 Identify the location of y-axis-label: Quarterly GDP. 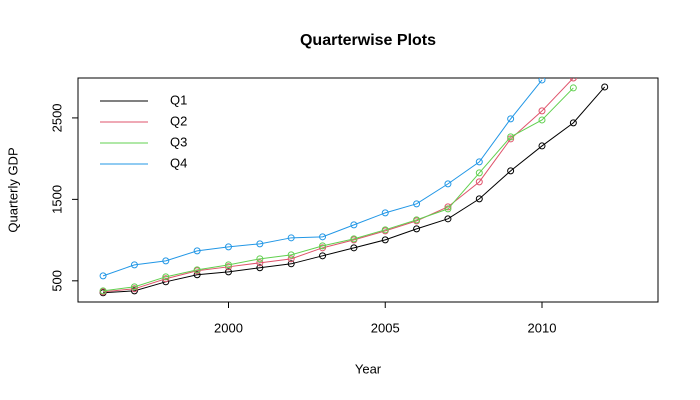
(12, 189).